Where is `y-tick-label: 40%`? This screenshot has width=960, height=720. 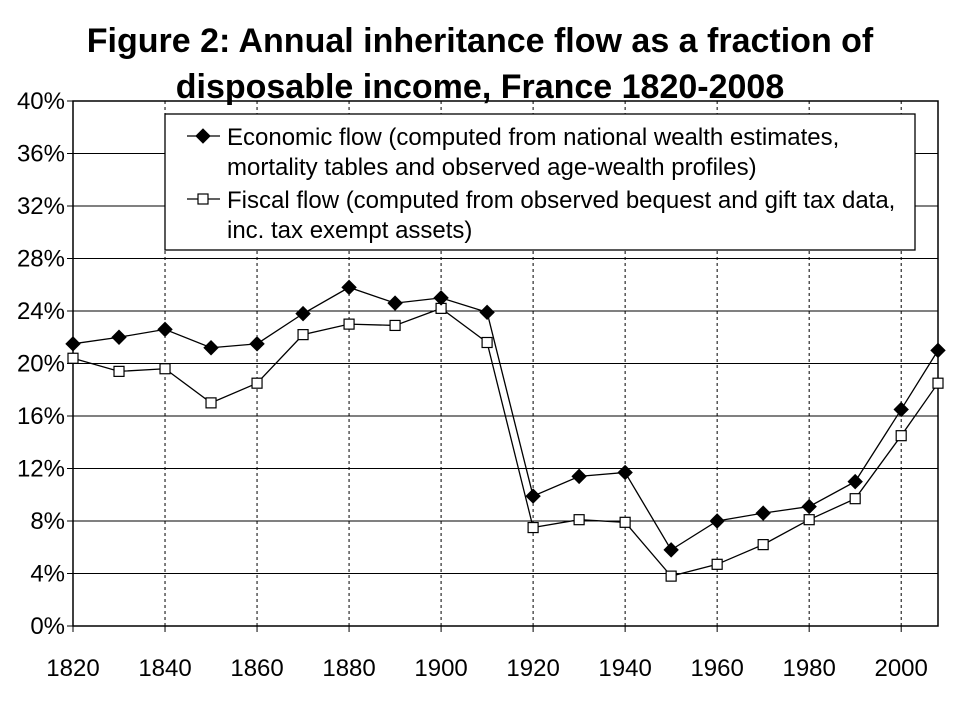
y-tick-label: 40% is located at coordinates (41, 101).